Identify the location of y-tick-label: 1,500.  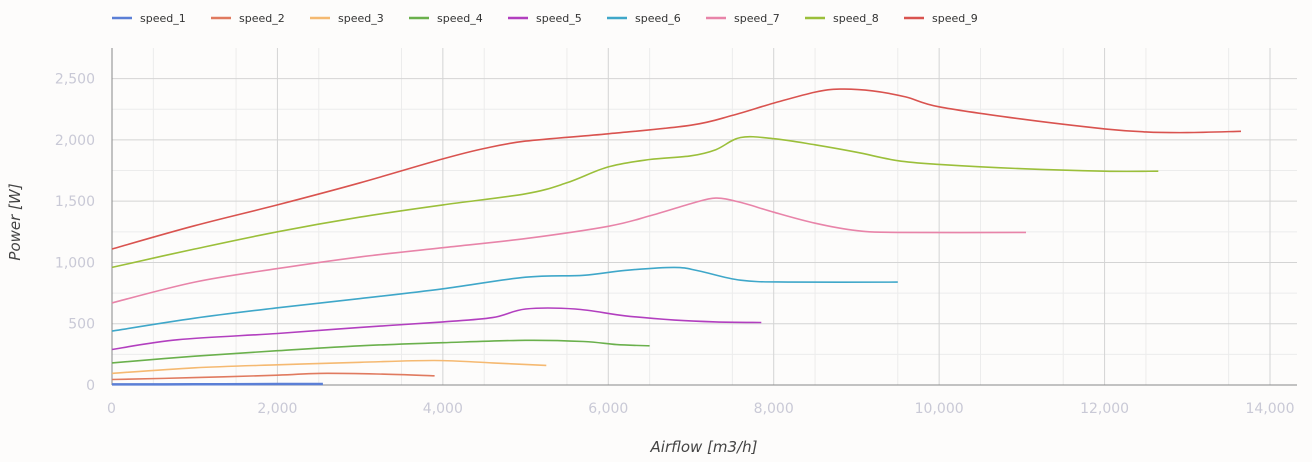
(75, 202).